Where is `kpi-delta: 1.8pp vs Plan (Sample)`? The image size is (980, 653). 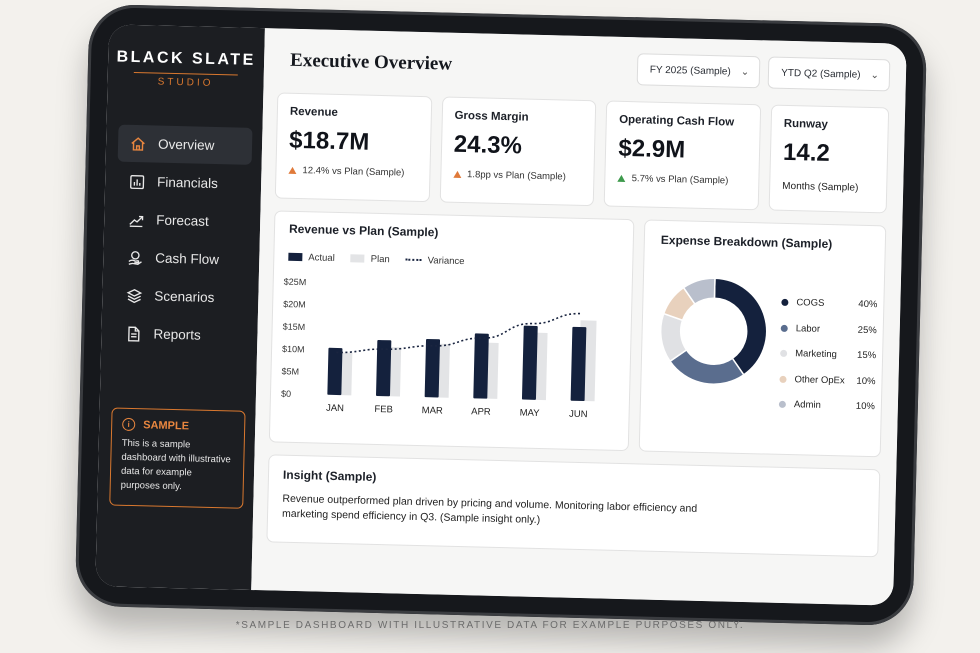 kpi-delta: 1.8pp vs Plan (Sample) is located at coordinates (517, 176).